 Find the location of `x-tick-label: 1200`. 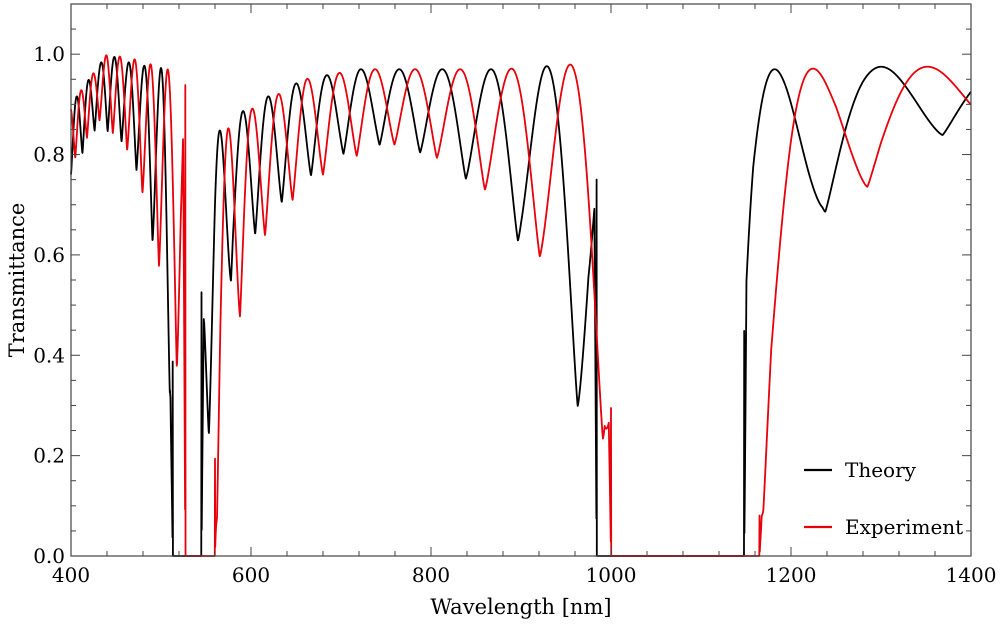

x-tick-label: 1200 is located at coordinates (791, 575).